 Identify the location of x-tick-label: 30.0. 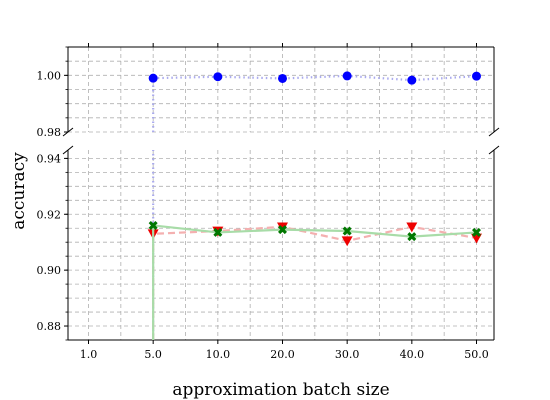
(347, 354).